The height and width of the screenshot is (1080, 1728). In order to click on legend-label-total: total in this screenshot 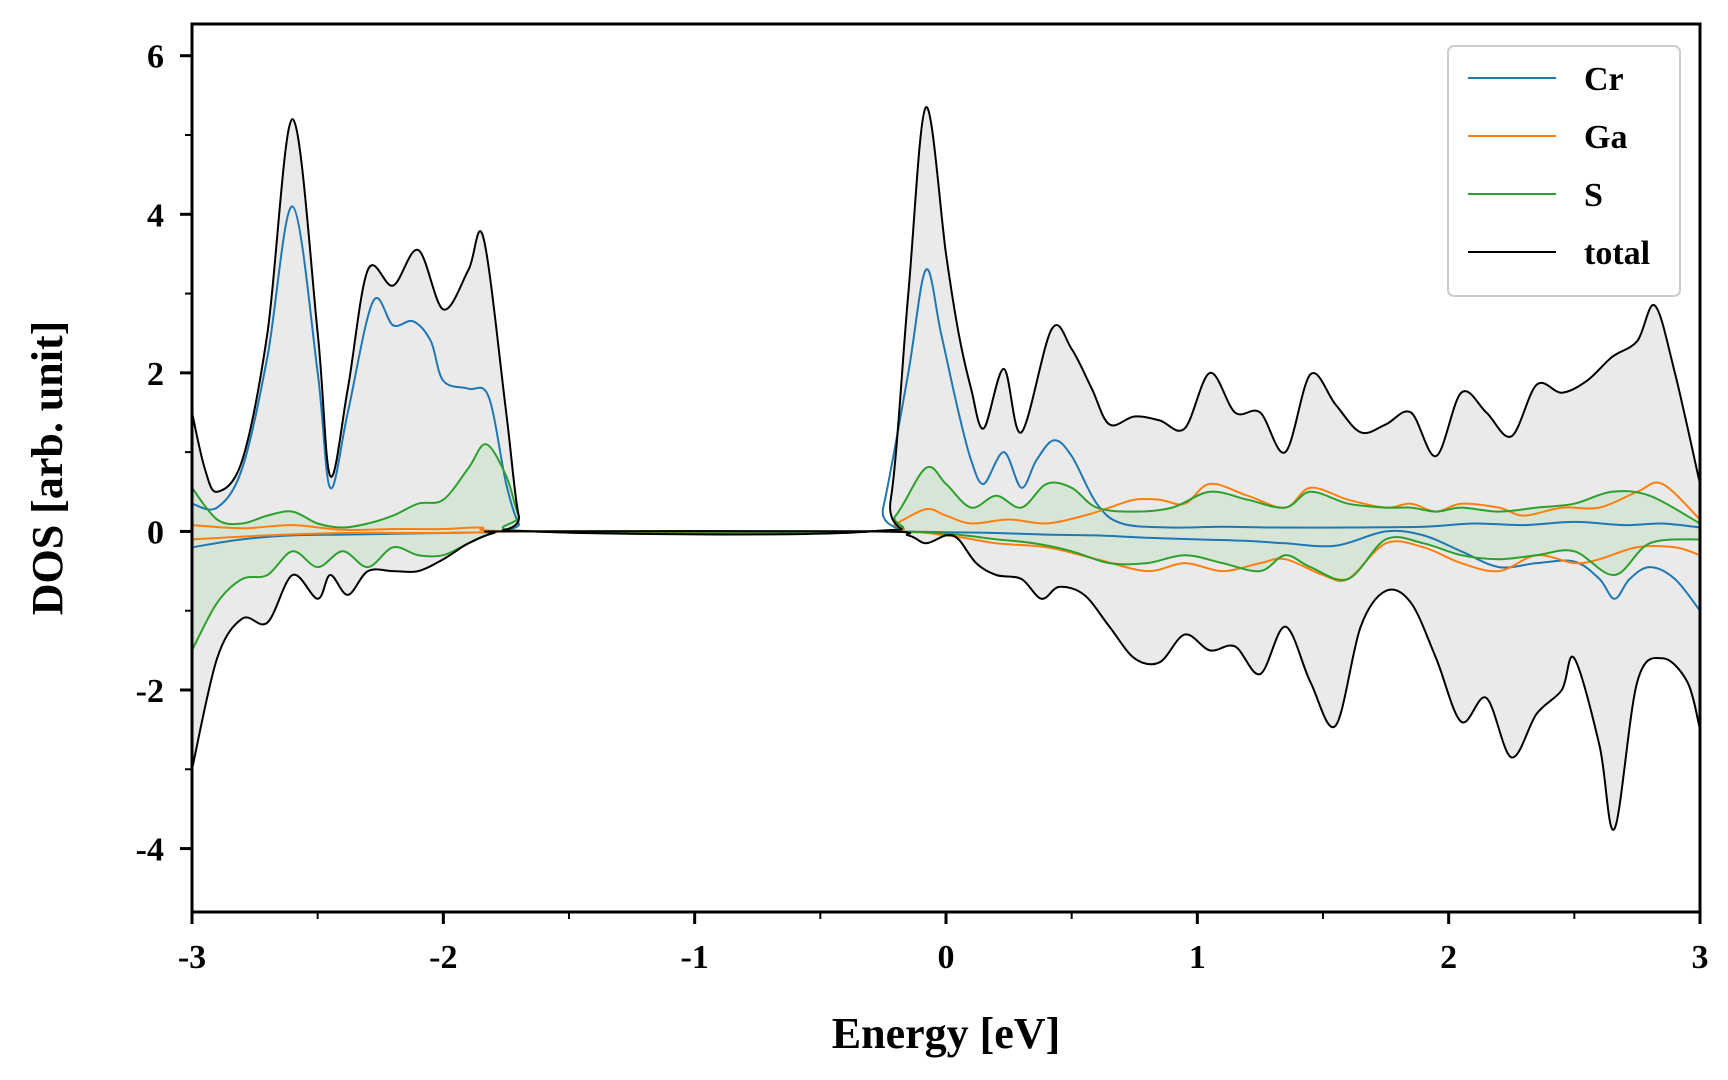, I will do `click(1617, 253)`.